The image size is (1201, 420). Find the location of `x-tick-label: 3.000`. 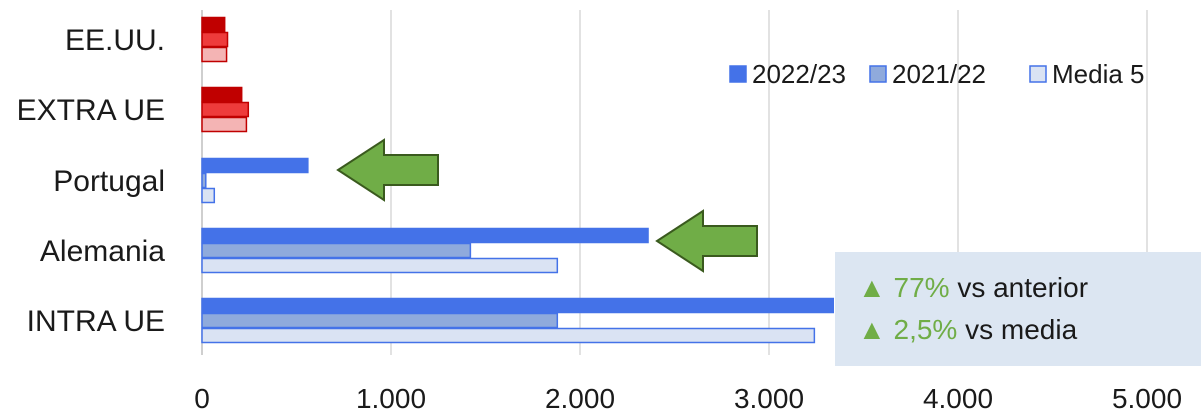

x-tick-label: 3.000 is located at coordinates (769, 398).